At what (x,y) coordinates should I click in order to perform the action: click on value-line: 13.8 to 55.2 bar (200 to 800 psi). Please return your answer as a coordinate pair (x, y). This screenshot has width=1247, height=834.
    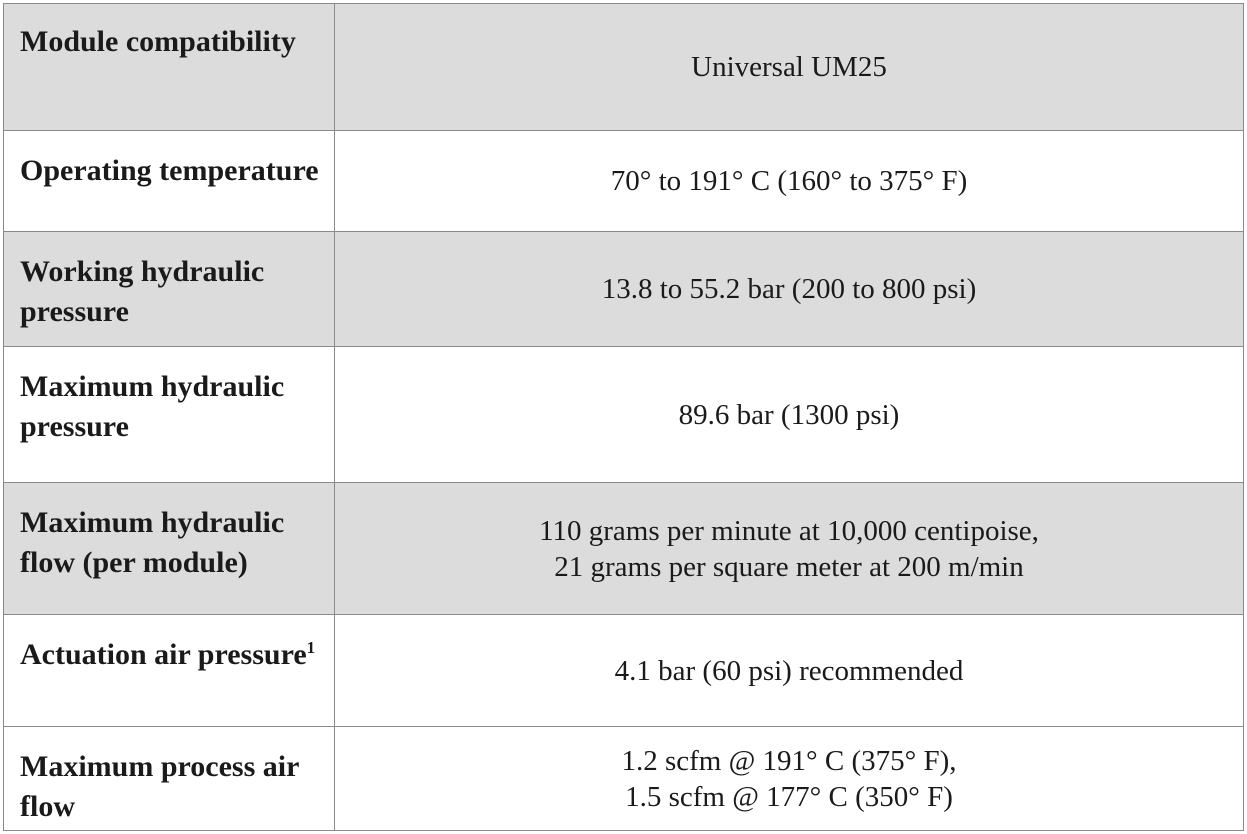
    Looking at the image, I should click on (789, 289).